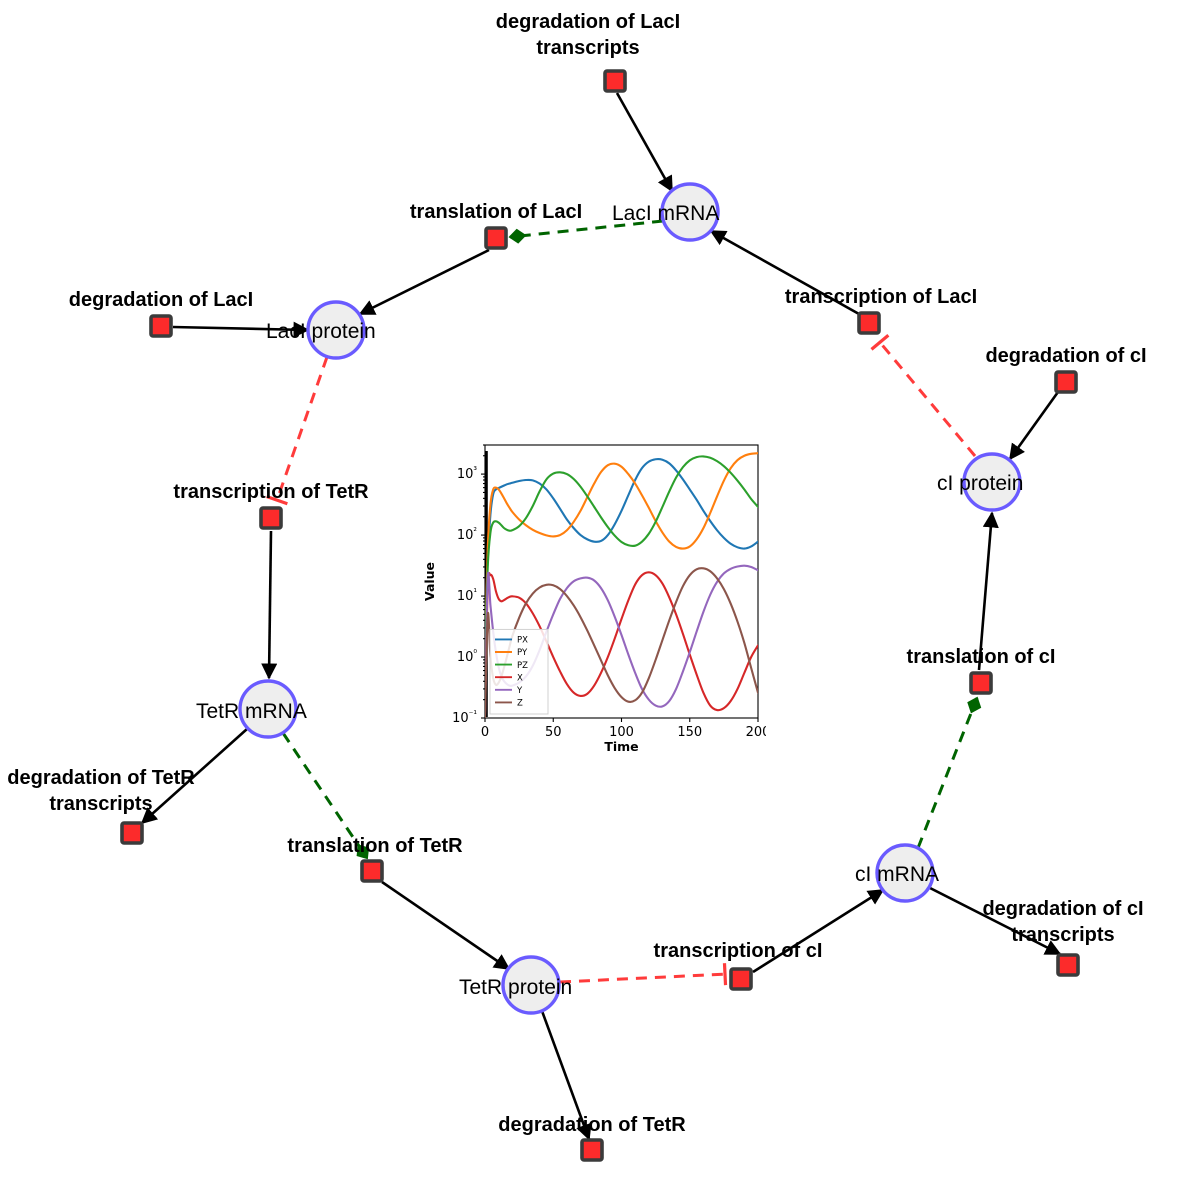 This screenshot has width=1189, height=1200. I want to click on chart-legend: PX PY PZ XYZ, so click(519, 671).